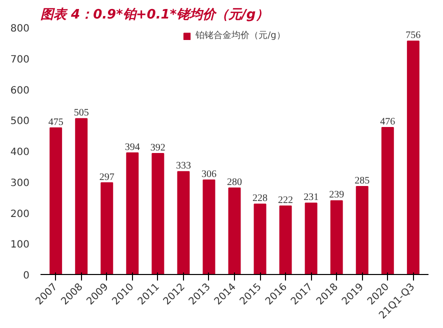 The width and height of the screenshot is (443, 328). Describe the element at coordinates (20, 245) in the screenshot. I see `y-tick-label: 100` at that location.